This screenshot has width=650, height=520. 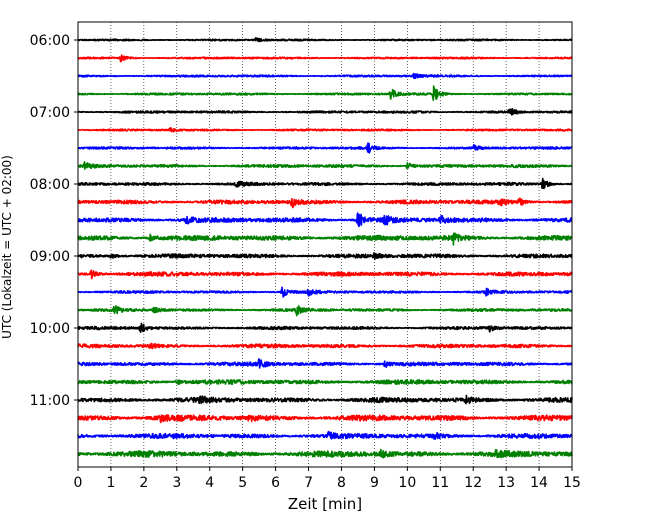 I want to click on y-axis-ticks: 06:00 07:00 08:00 09:00 10:00 11:00, so click(x=54, y=221).